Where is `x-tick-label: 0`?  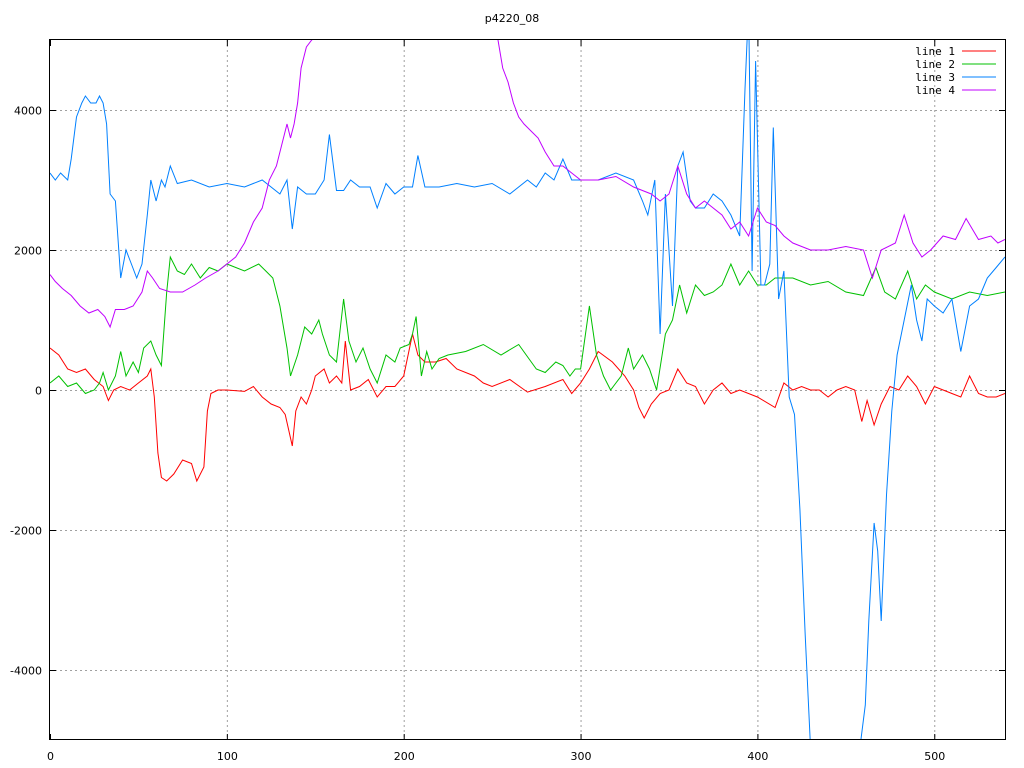 x-tick-label: 0 is located at coordinates (50, 756).